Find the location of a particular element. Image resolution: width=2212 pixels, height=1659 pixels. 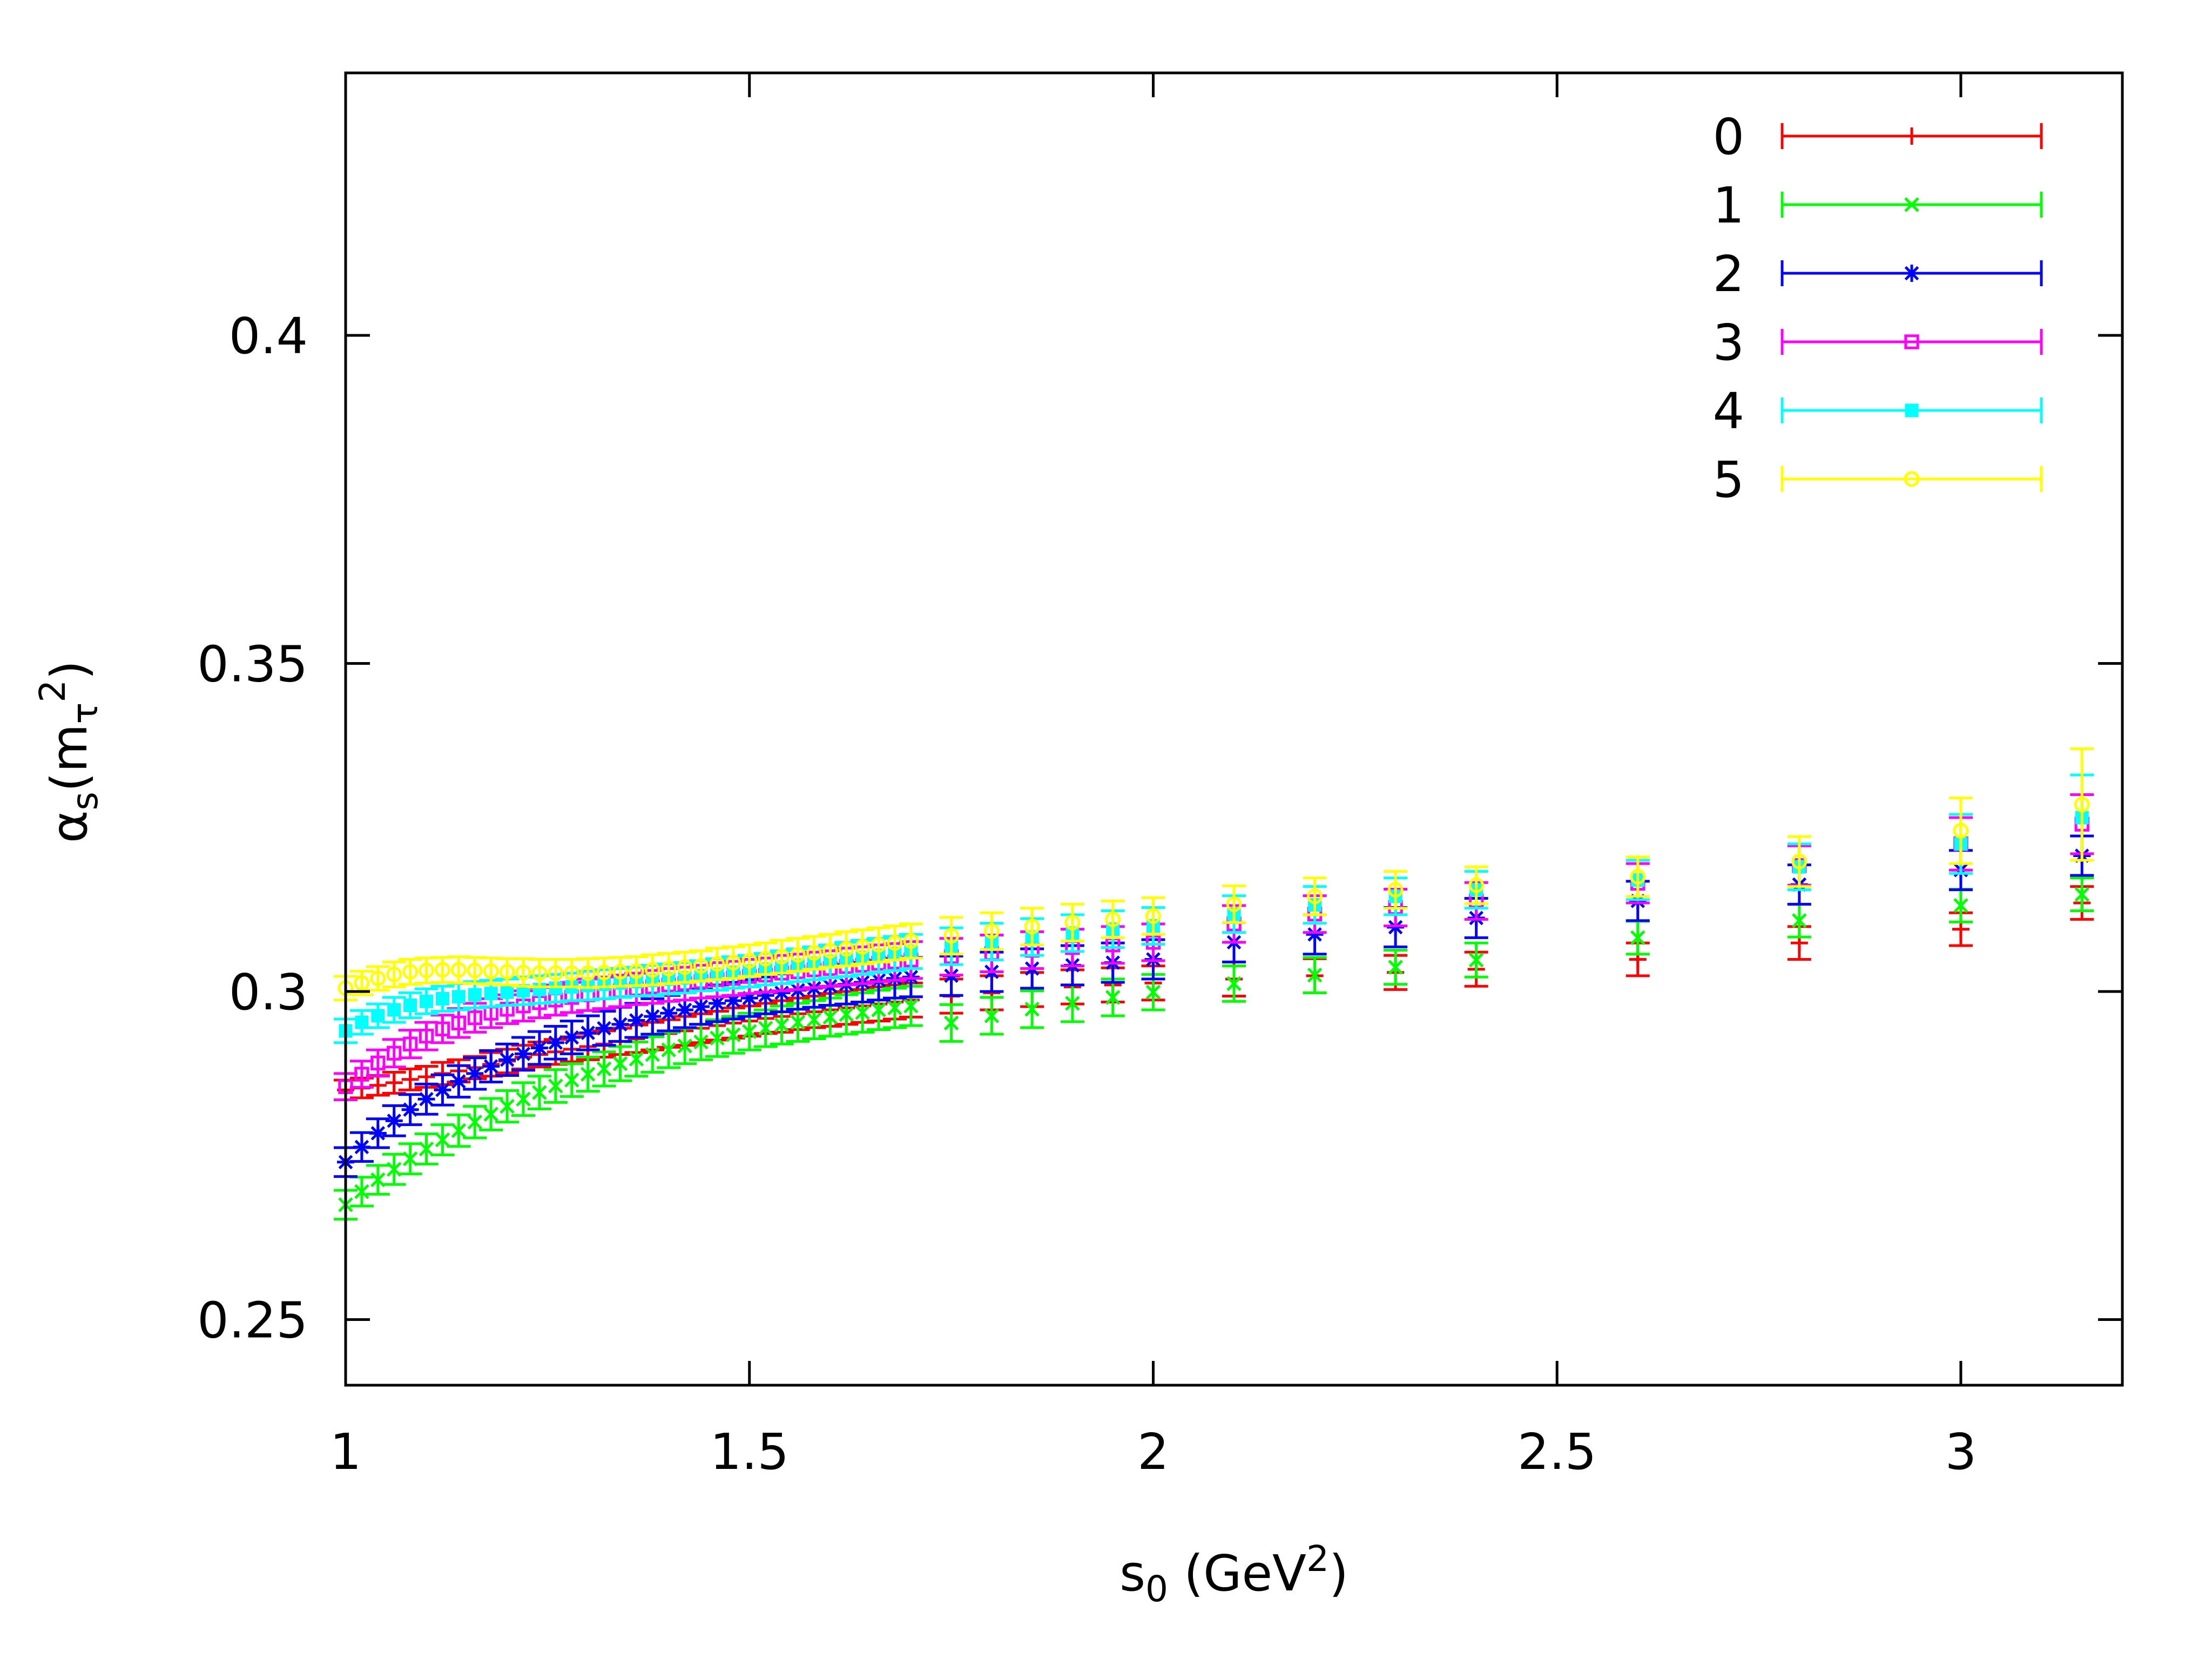

legend: 0 1 2 3 4 5 is located at coordinates (1877, 308).